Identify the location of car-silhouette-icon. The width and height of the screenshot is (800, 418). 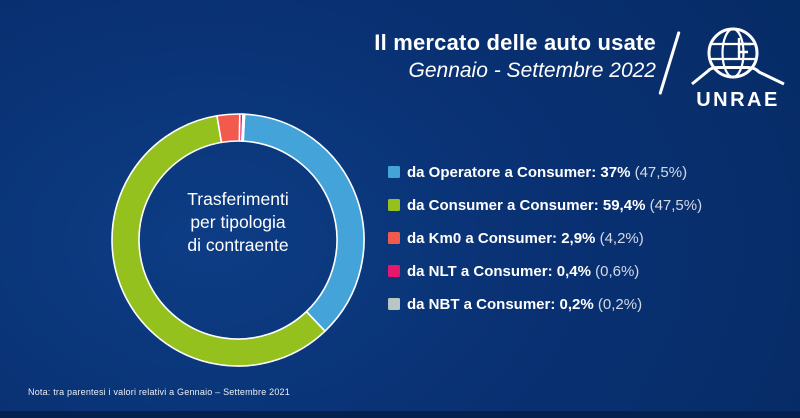
(738, 76).